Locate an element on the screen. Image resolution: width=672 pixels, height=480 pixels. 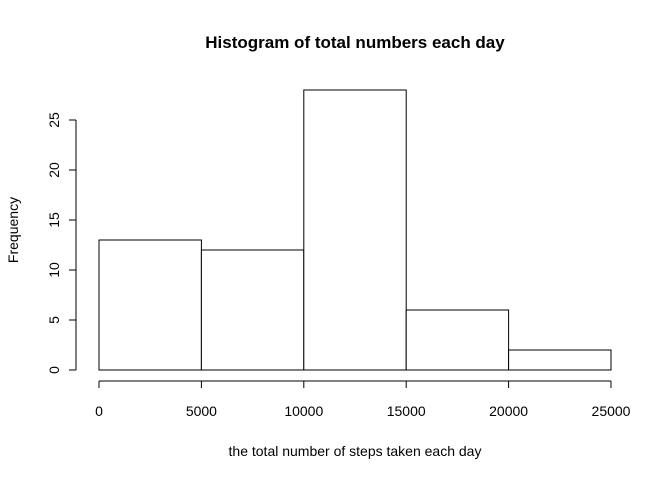
x-tick-label-2: 10000 is located at coordinates (303, 411).